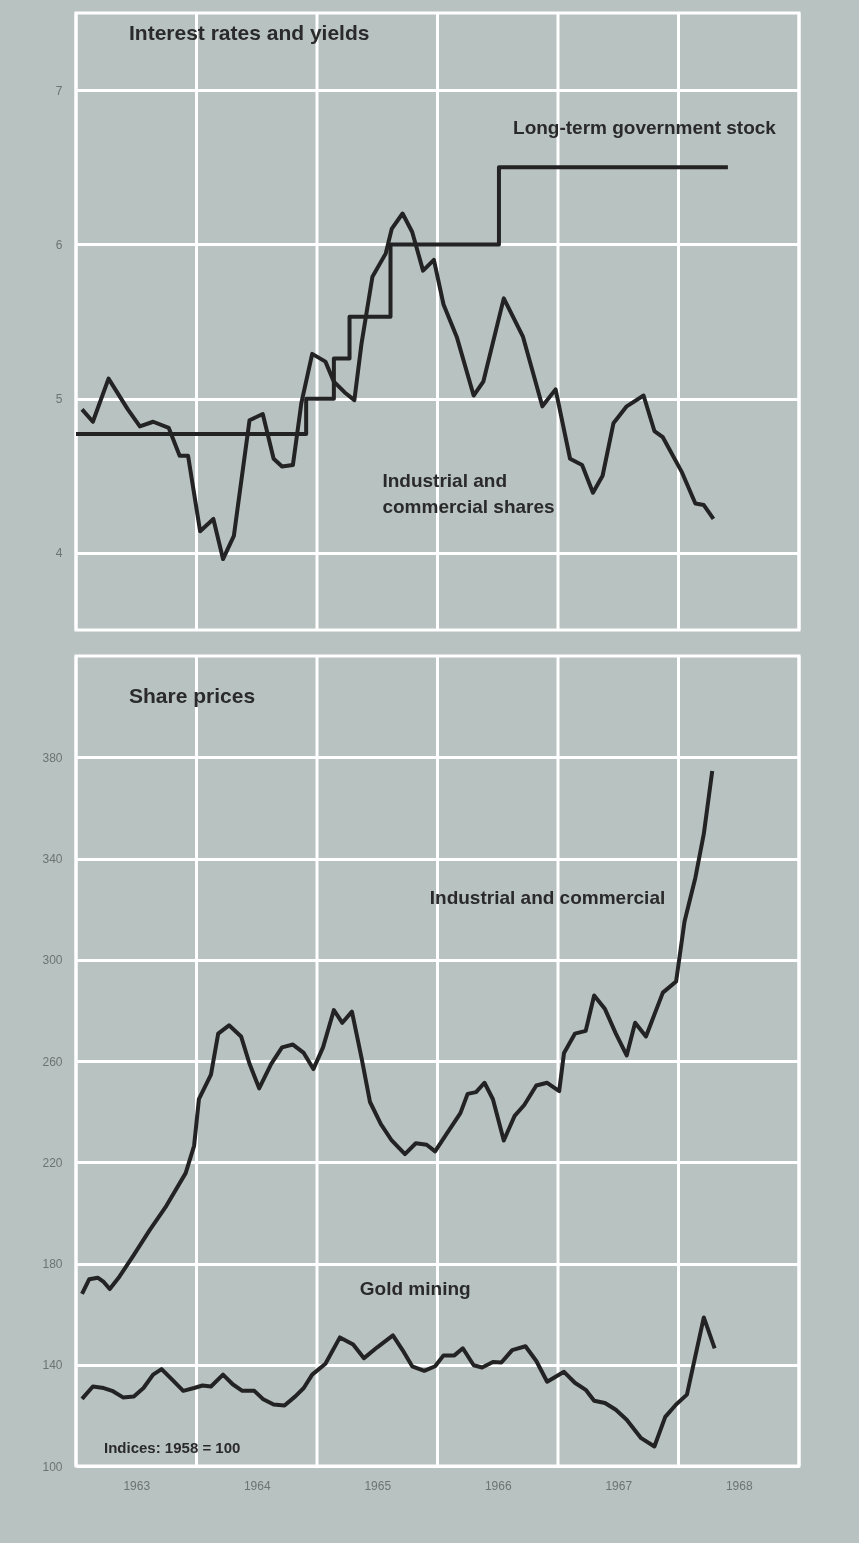 The height and width of the screenshot is (1558, 860). I want to click on y-tick-label: 340, so click(52, 859).